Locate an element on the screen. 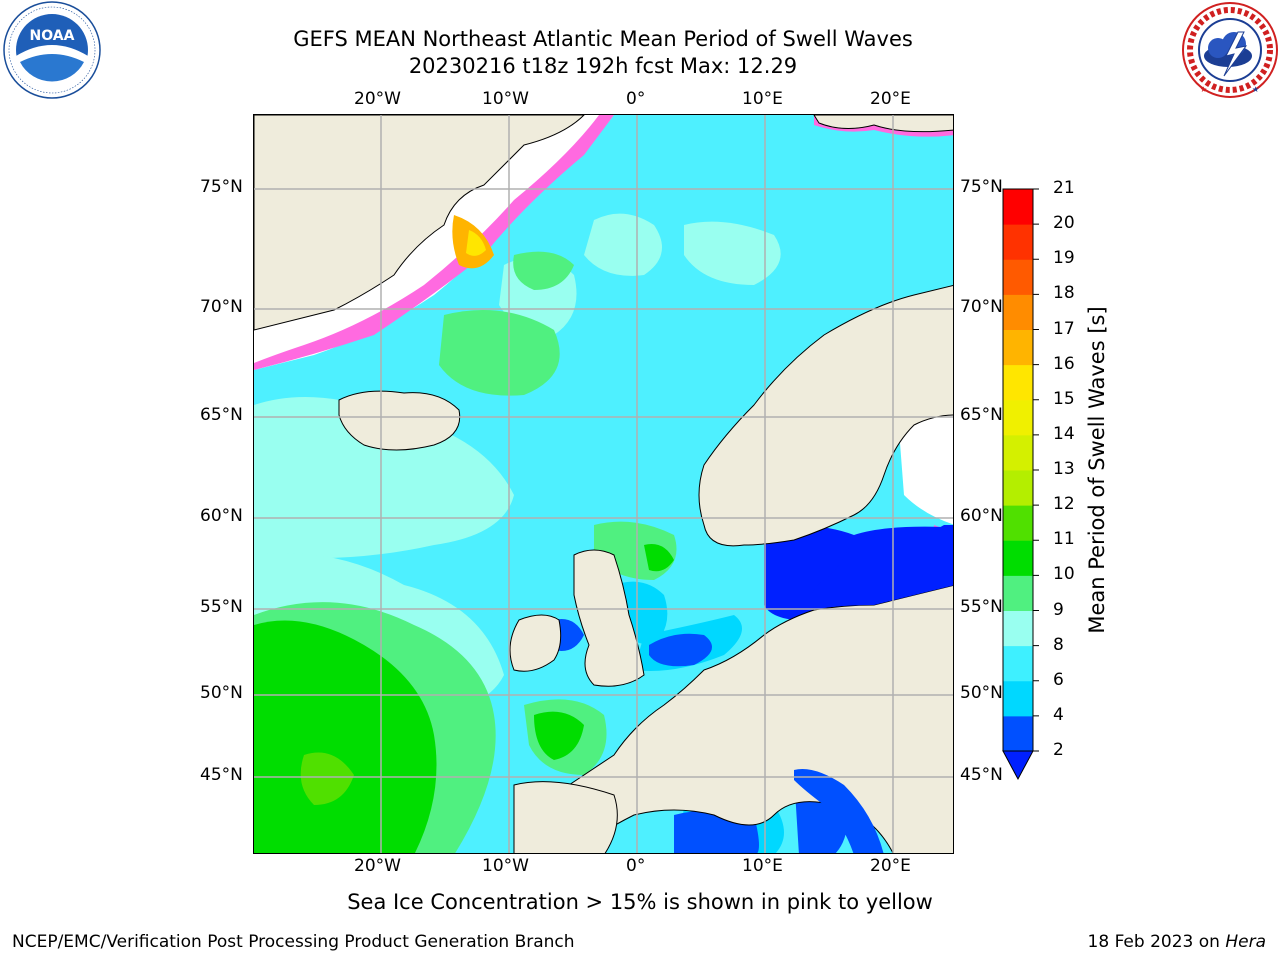 The image size is (1280, 960). colorbar-tick-label: 10 is located at coordinates (1064, 574).